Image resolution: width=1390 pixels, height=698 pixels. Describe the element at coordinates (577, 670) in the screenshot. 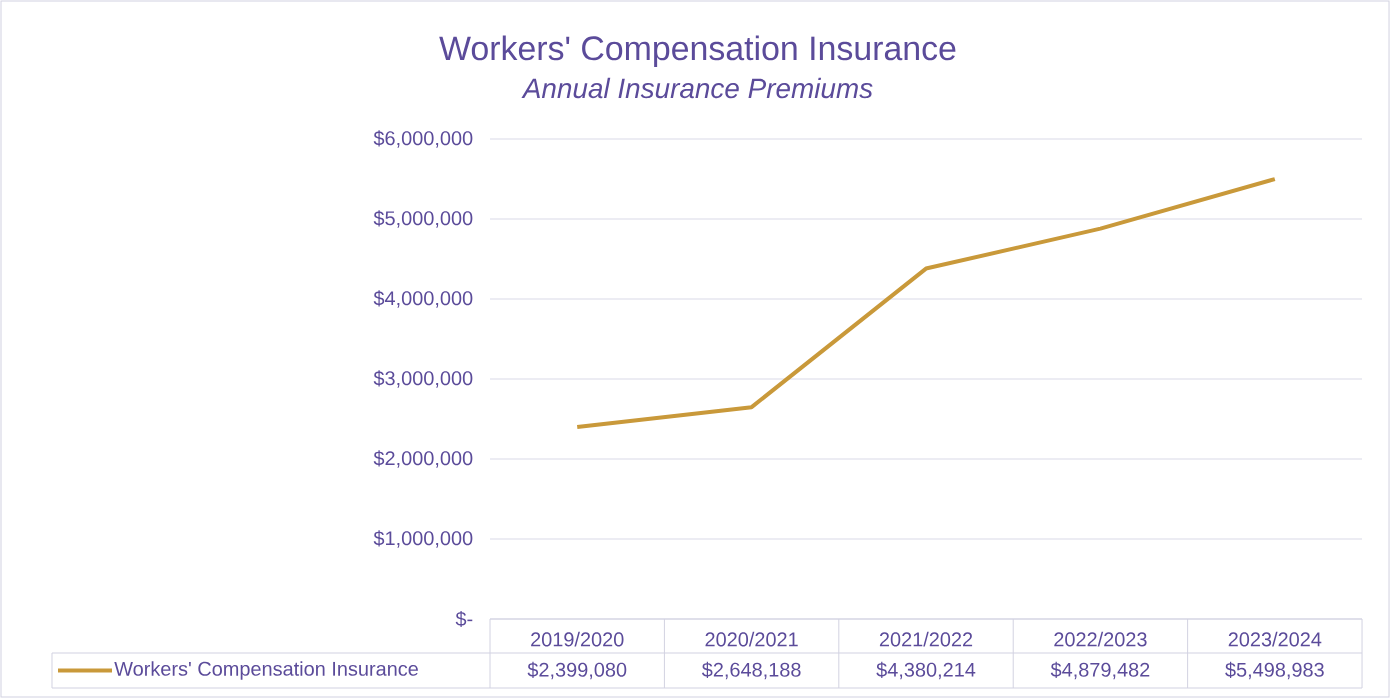

I see `data-label: $2,399,080` at that location.